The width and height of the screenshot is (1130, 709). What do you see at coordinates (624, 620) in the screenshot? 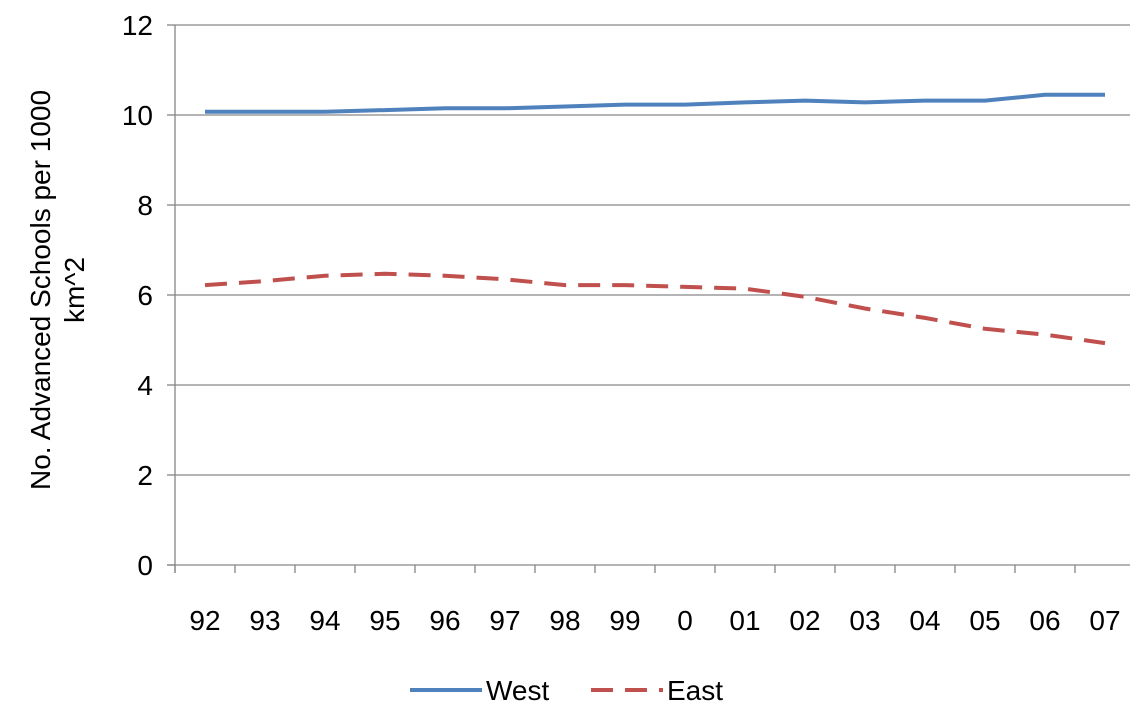
I see `x-tick-label-99: 99` at bounding box center [624, 620].